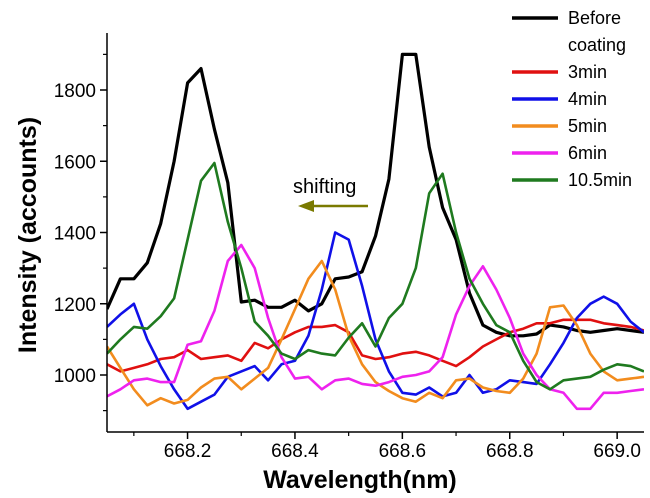  What do you see at coordinates (306, 206) in the screenshot?
I see `shift-arrow-head` at bounding box center [306, 206].